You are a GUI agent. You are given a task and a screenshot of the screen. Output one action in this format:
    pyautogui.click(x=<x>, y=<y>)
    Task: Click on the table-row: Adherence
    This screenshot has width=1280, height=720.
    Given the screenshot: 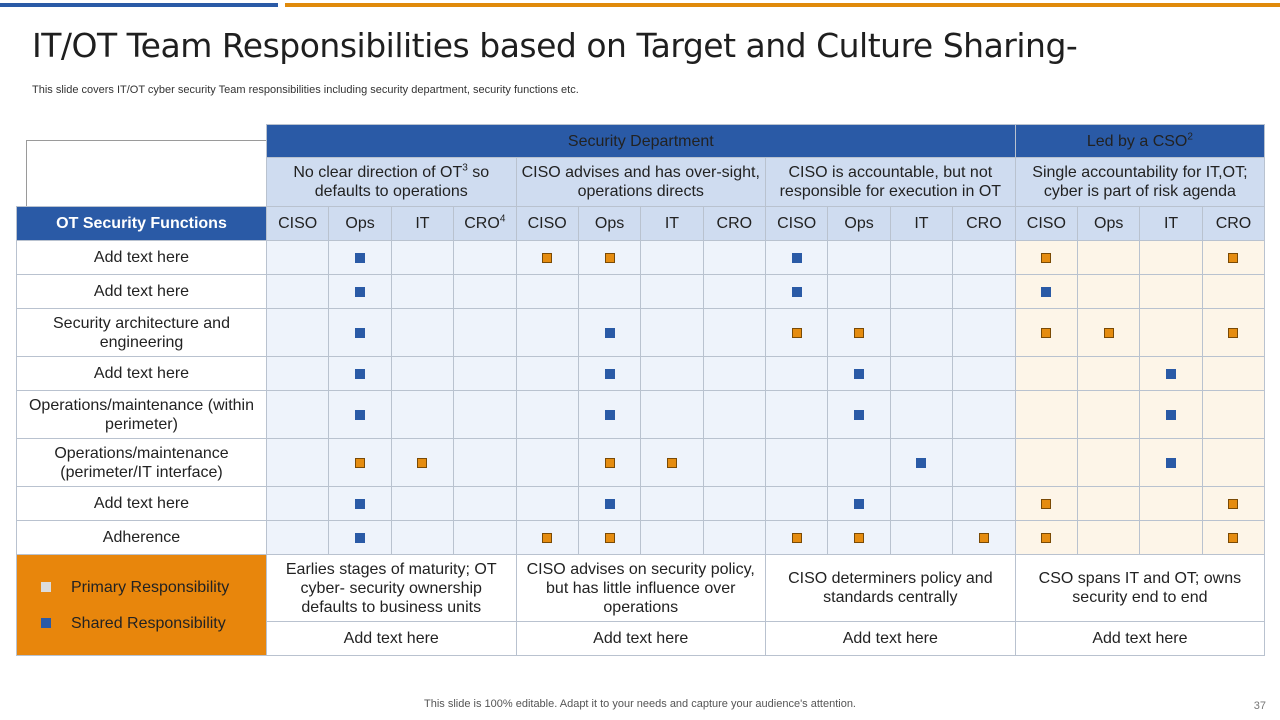 What is the action you would take?
    pyautogui.click(x=641, y=537)
    